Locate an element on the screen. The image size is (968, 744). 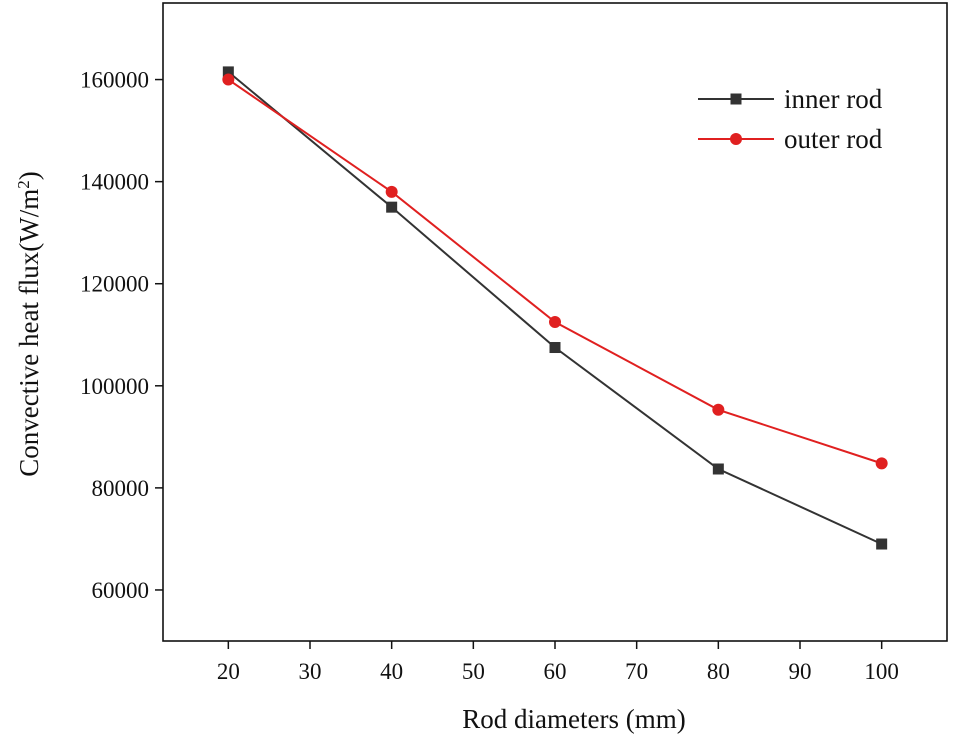
y-tick-label: 60000 is located at coordinates (121, 590).